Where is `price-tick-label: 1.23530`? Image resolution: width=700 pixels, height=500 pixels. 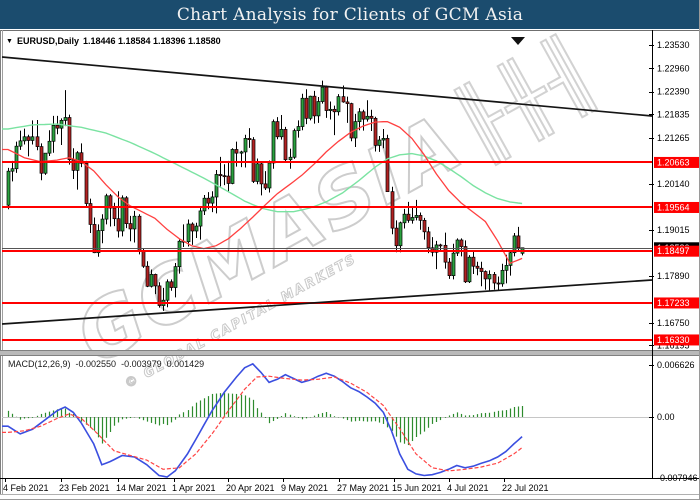 price-tick-label: 1.23530 is located at coordinates (673, 45).